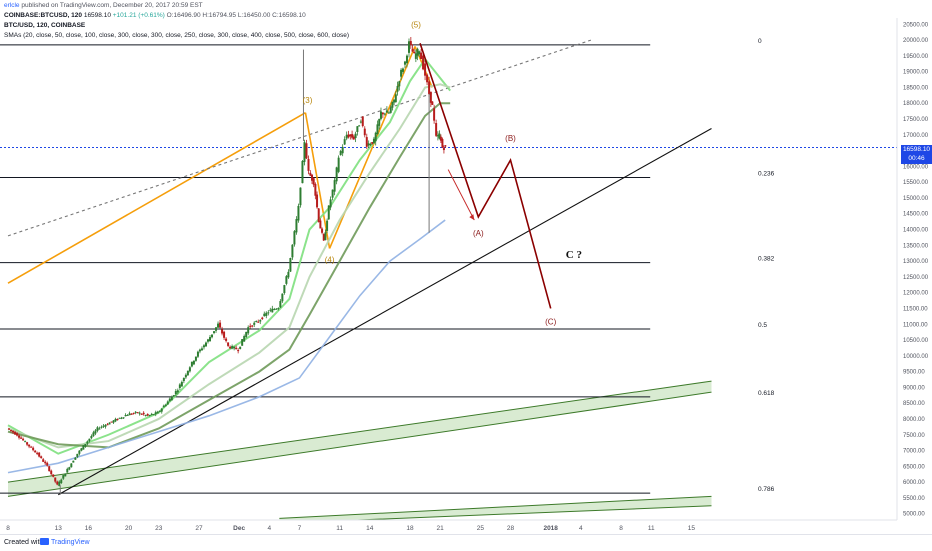 The height and width of the screenshot is (551, 932). I want to click on elliott-label-3: (3), so click(308, 100).